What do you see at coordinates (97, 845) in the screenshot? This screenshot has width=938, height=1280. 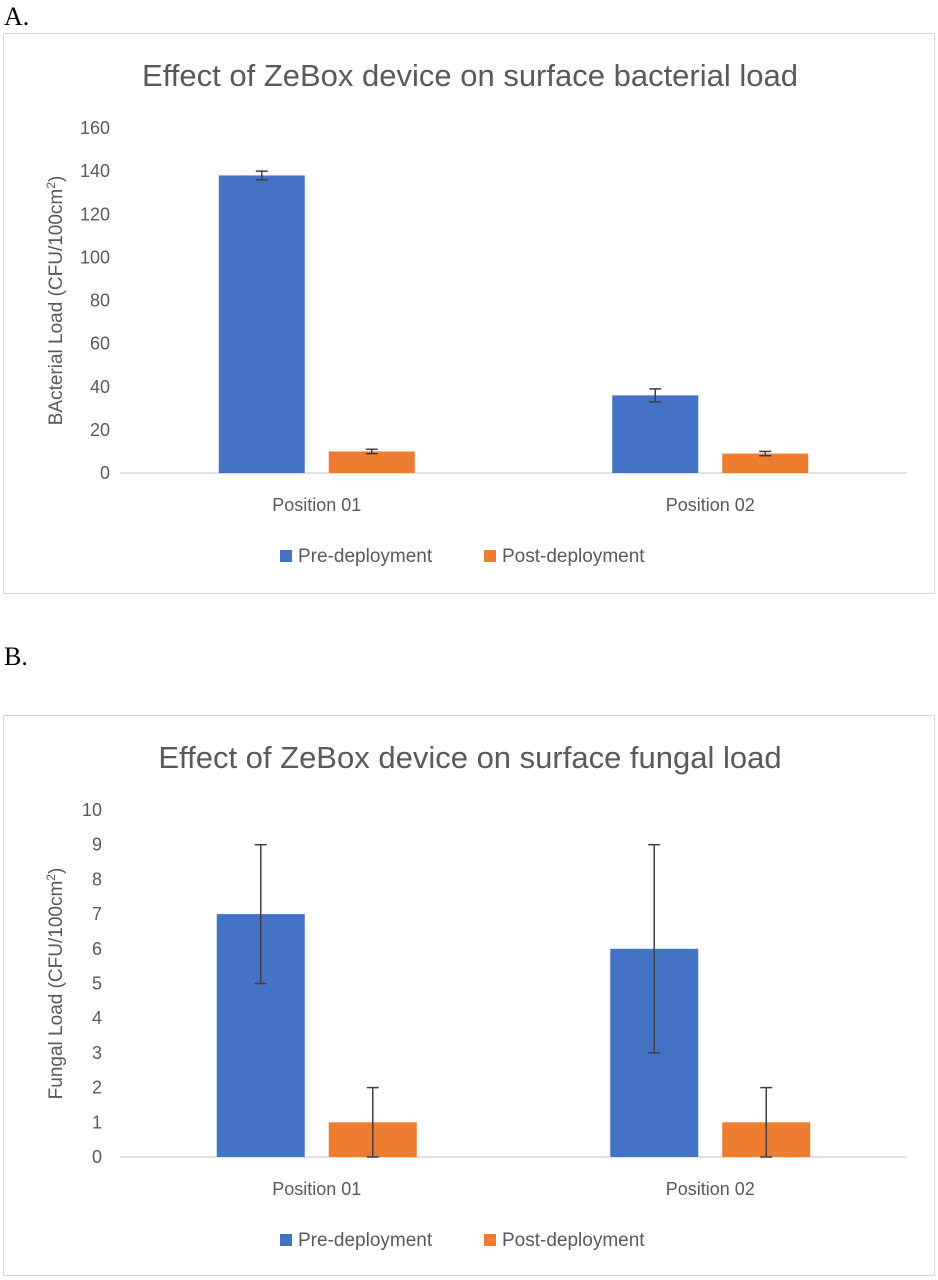 I see `fungal-y-tick-label: 9` at bounding box center [97, 845].